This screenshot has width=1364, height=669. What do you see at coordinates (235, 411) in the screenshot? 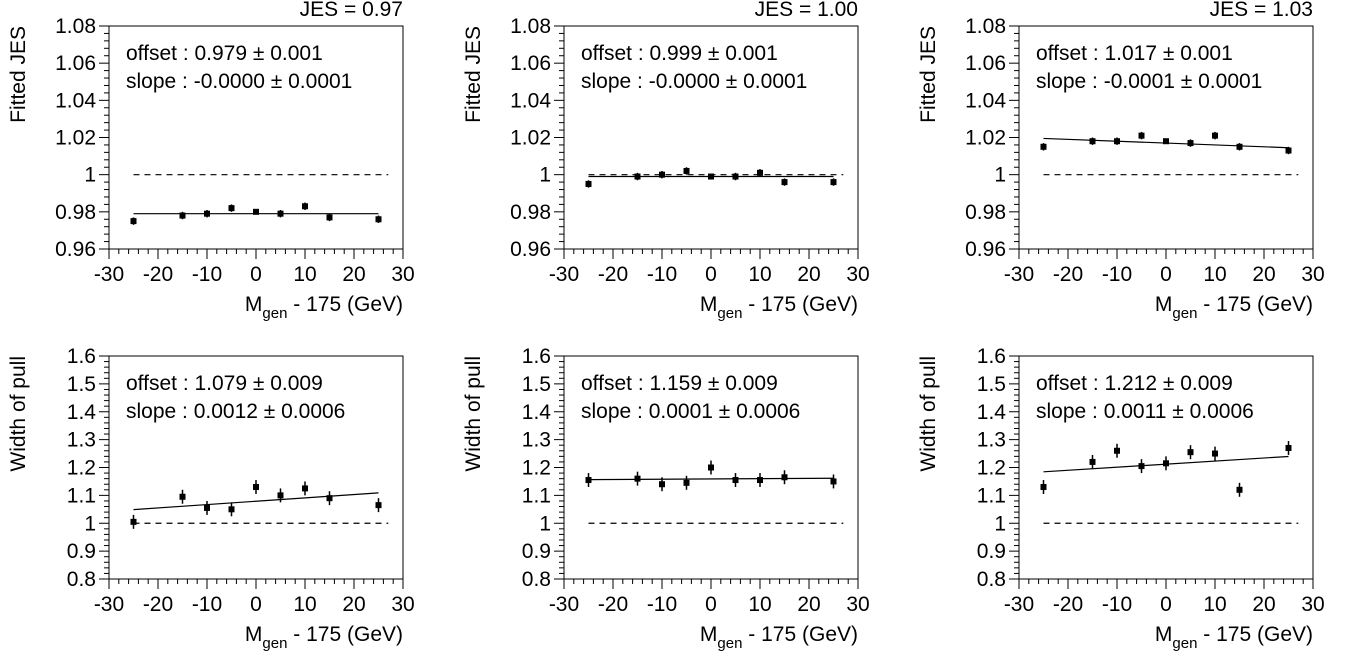
I see `fit-annotation: slope : 0.0012 ± 0.0006` at bounding box center [235, 411].